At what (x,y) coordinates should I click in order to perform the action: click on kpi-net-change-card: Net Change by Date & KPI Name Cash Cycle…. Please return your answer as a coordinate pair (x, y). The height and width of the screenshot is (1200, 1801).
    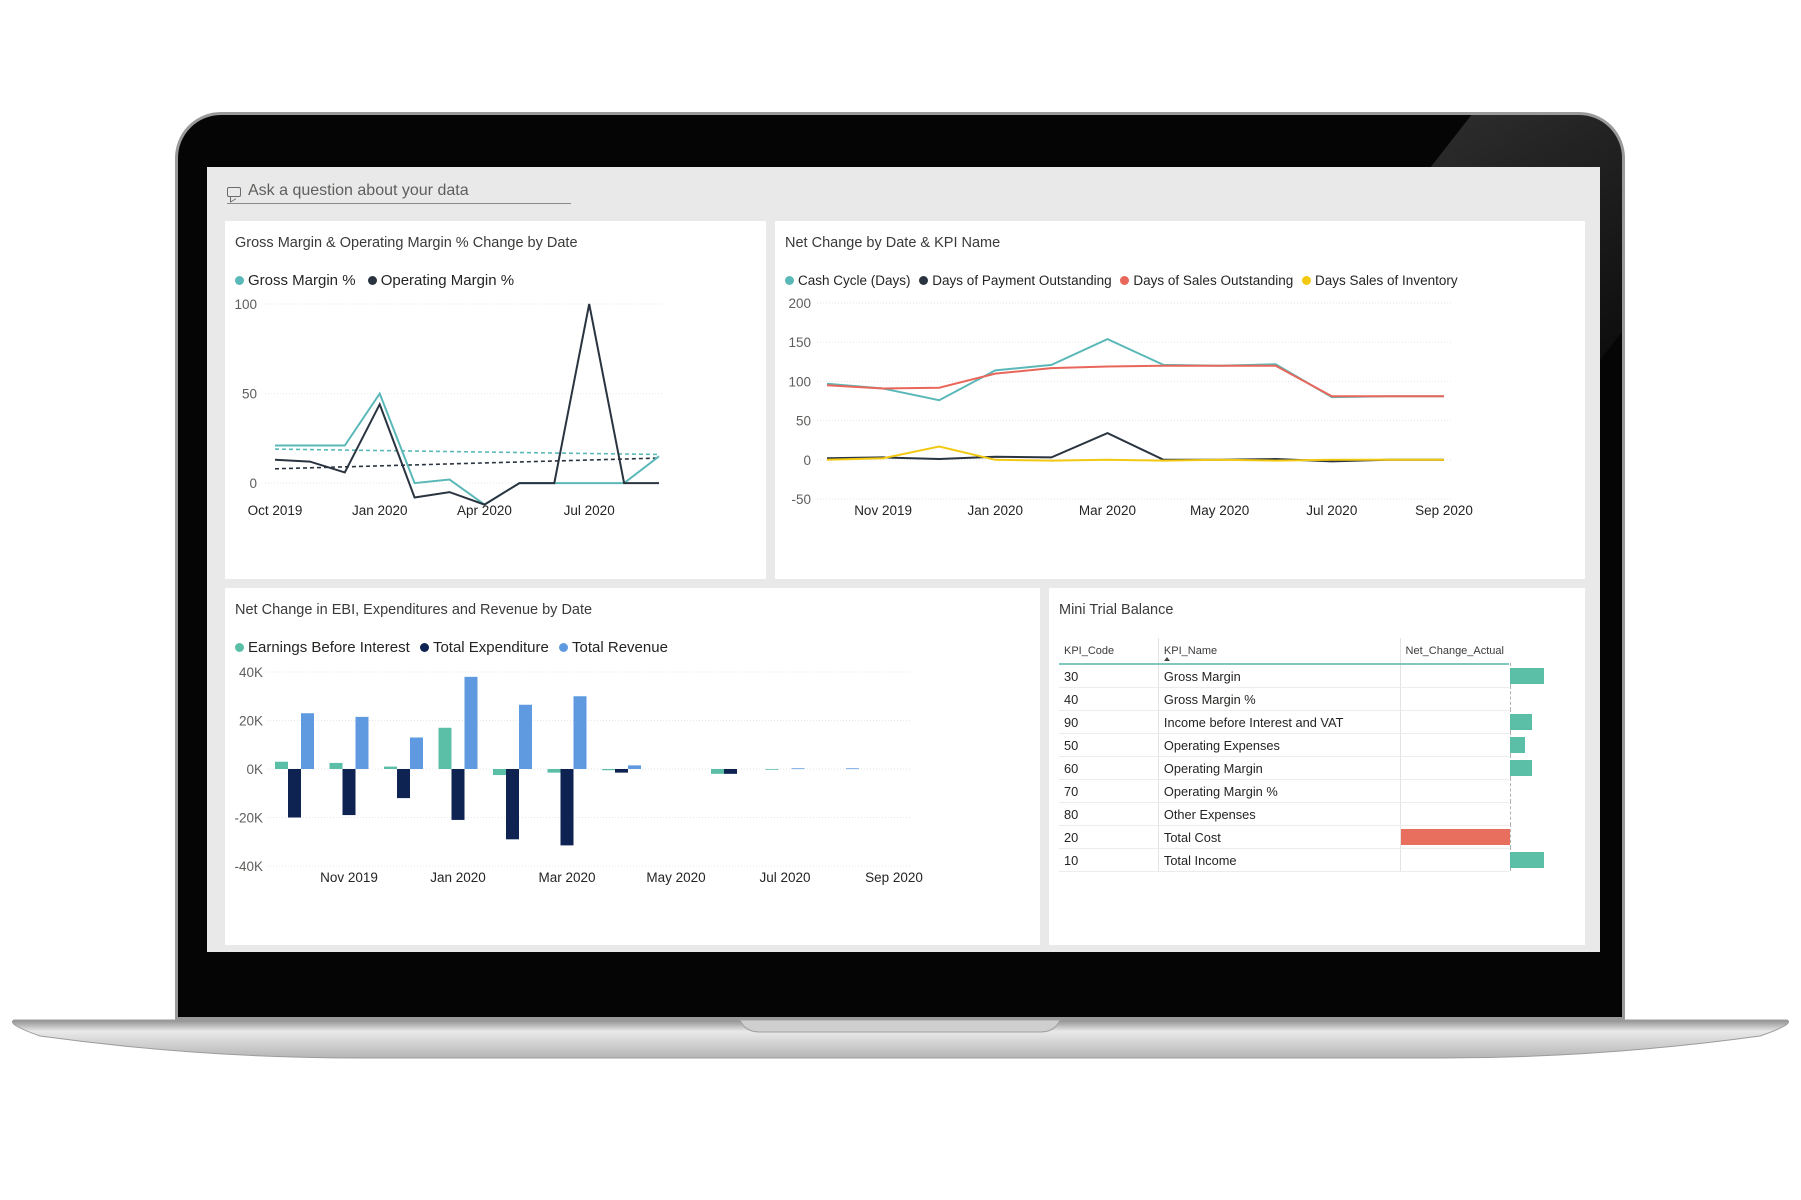
    Looking at the image, I should click on (1180, 400).